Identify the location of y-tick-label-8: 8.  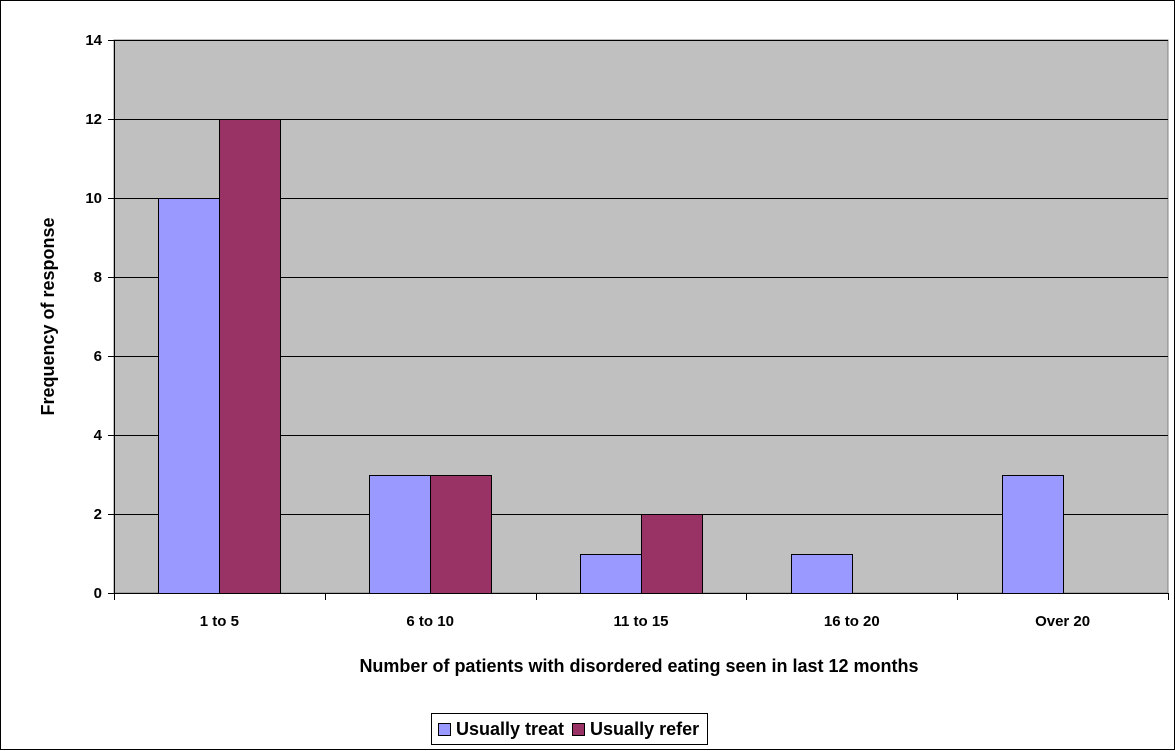
(98, 277).